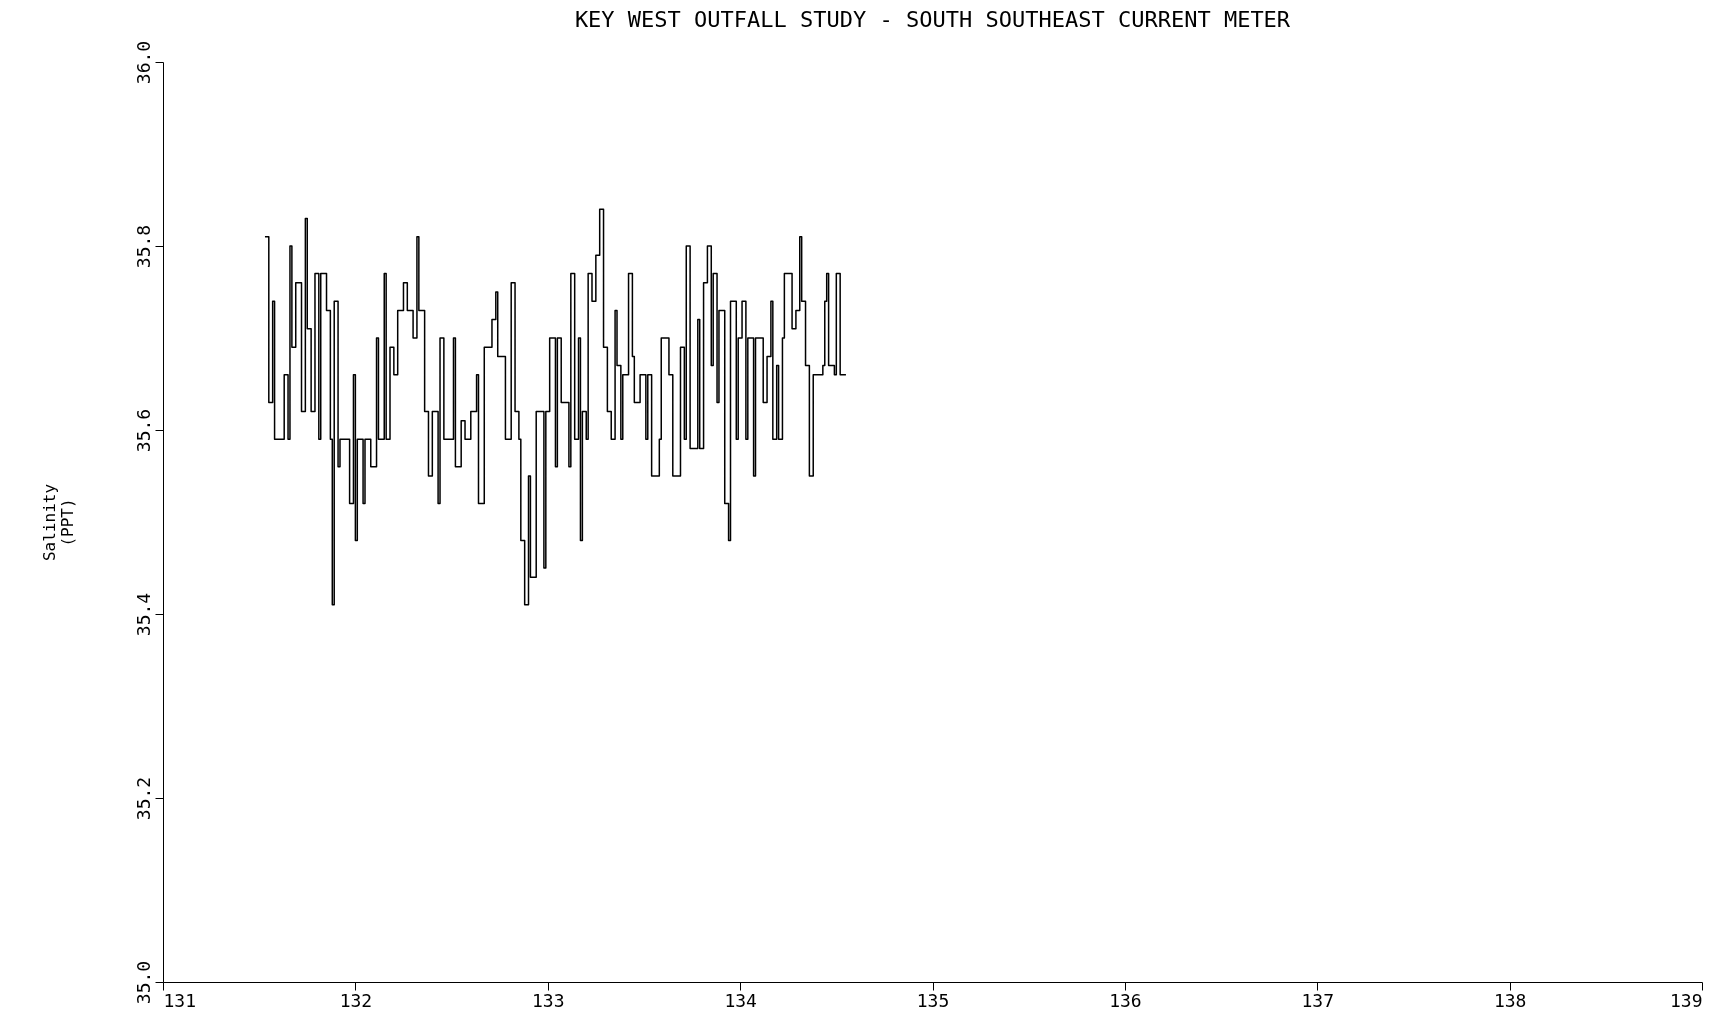 The height and width of the screenshot is (1033, 1727). I want to click on y-axis-title: Salinity (PPT), so click(58, 522).